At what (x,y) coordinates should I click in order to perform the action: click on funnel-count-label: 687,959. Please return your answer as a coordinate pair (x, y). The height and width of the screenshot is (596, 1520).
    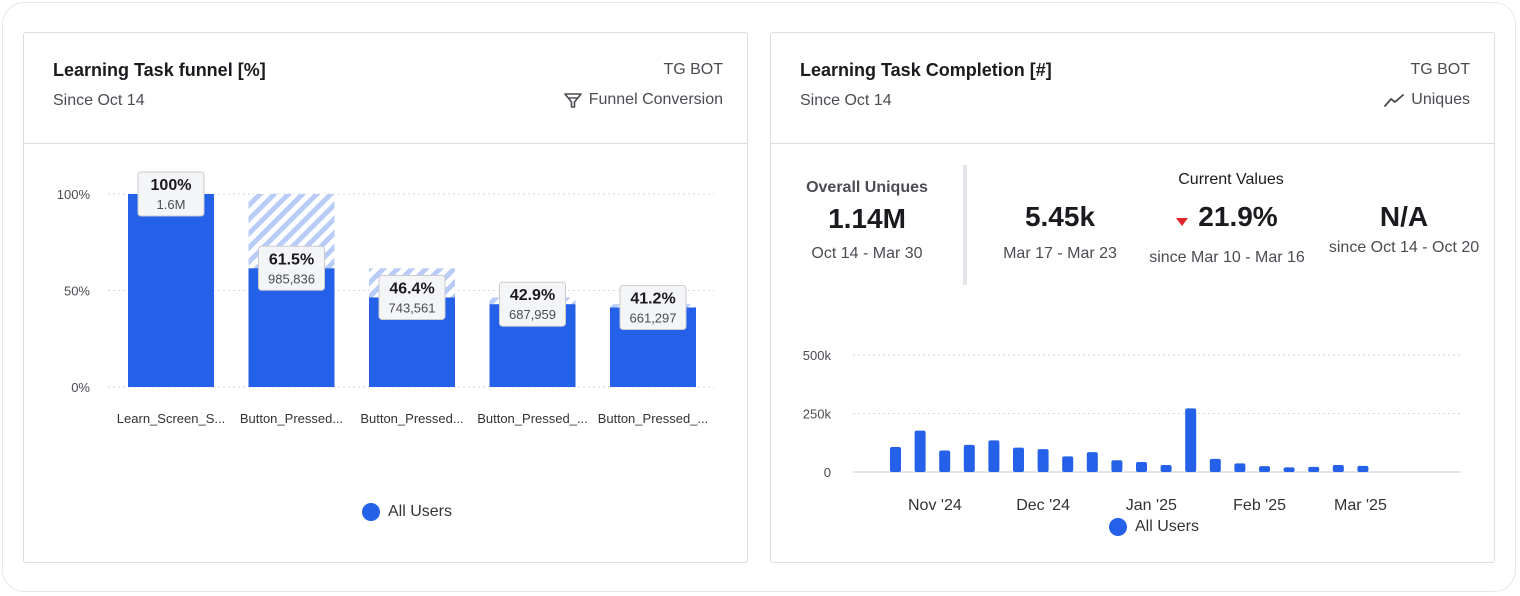
    Looking at the image, I should click on (532, 314).